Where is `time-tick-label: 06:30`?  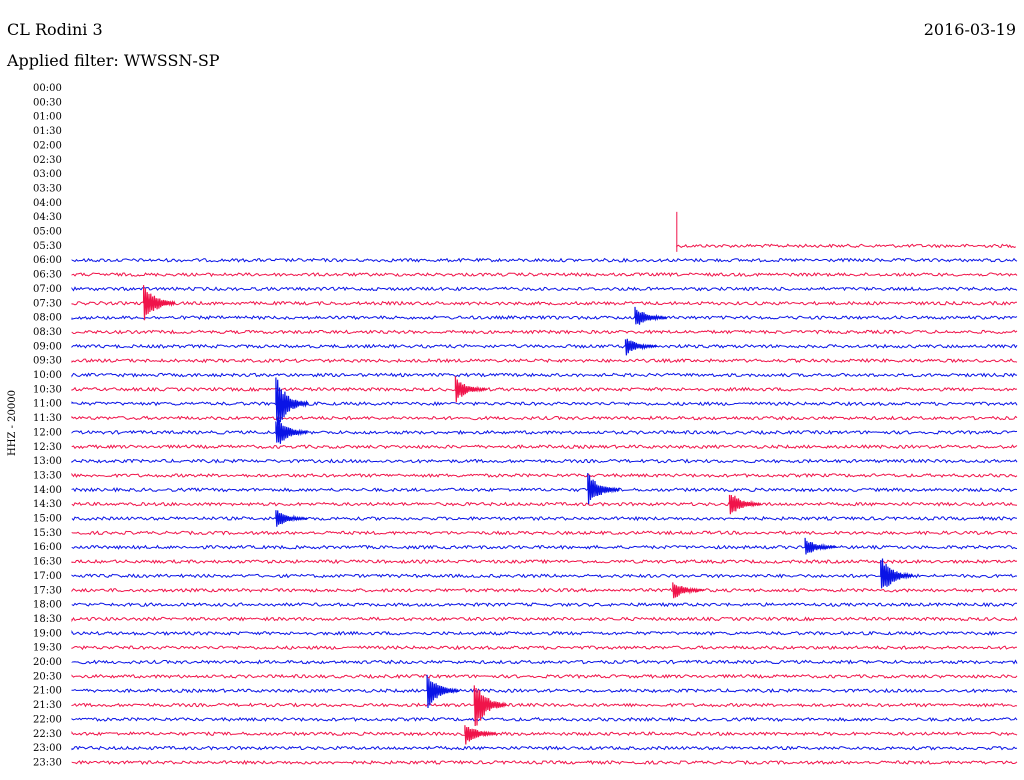 time-tick-label: 06:30 is located at coordinates (47, 275).